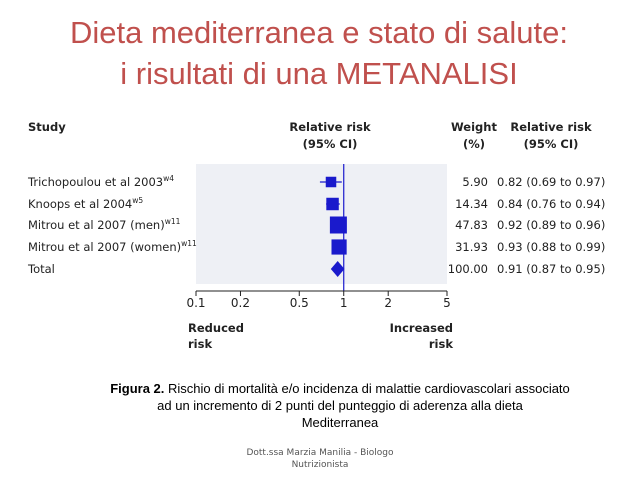 This screenshot has width=638, height=479. Describe the element at coordinates (41, 269) in the screenshot. I see `total-label: Total` at that location.